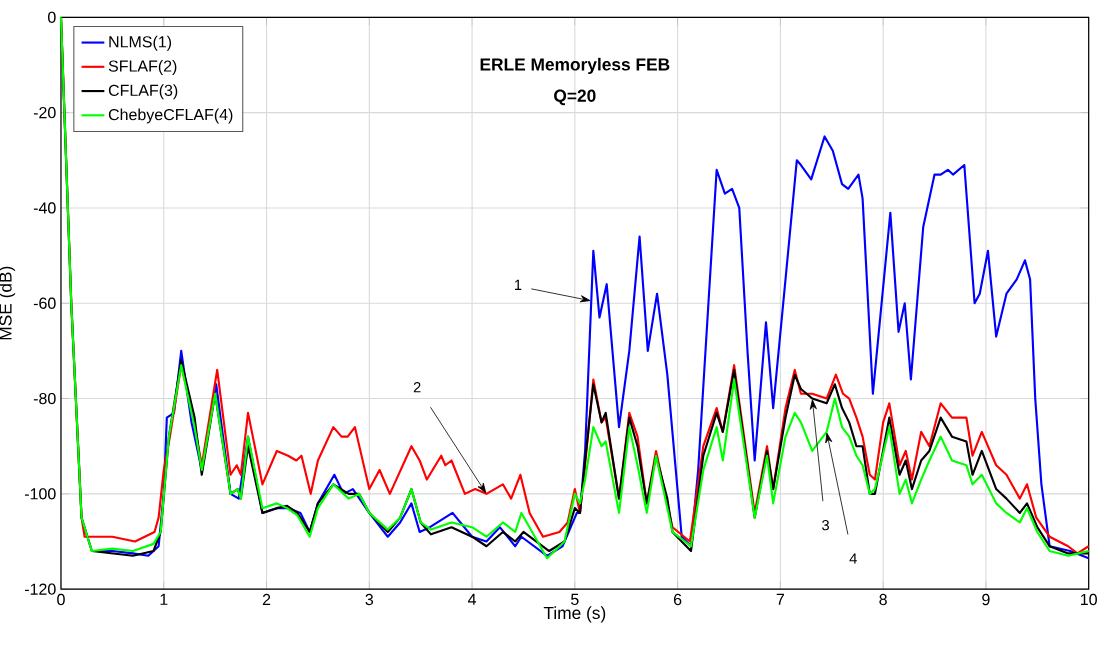 The image size is (1102, 667). What do you see at coordinates (417, 387) in the screenshot?
I see `annotation: 2` at bounding box center [417, 387].